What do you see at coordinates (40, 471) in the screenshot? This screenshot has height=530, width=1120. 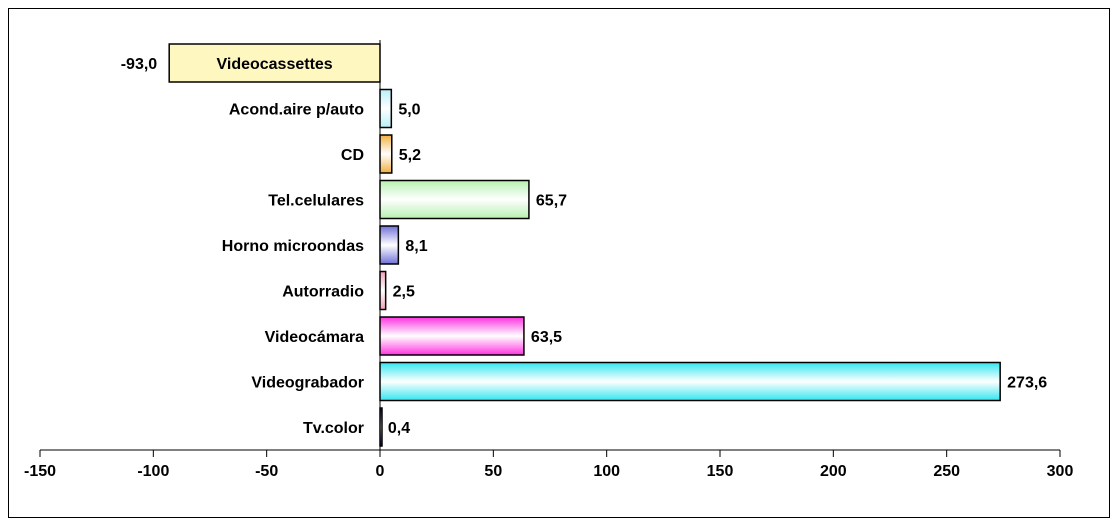 I see `x-tick-label: -150` at bounding box center [40, 471].